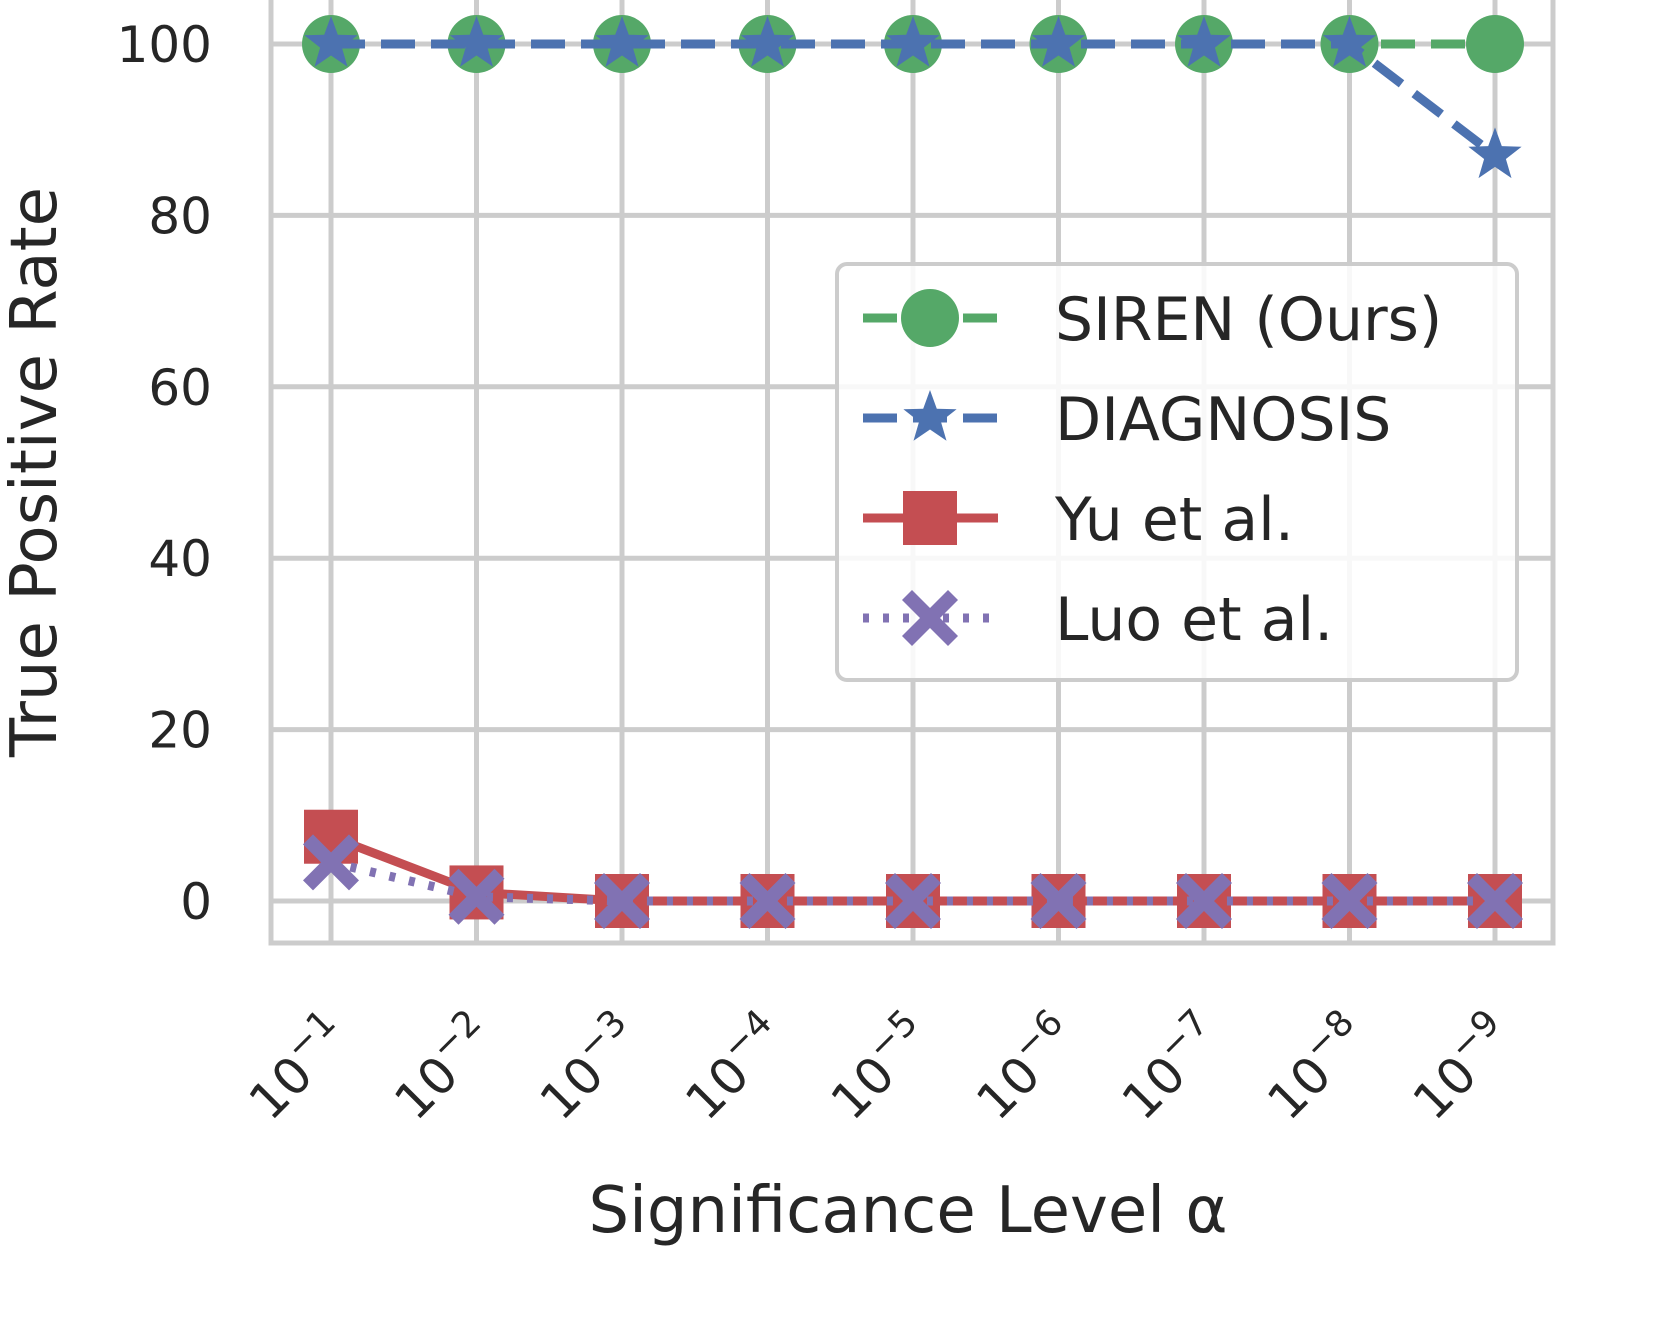  I want to click on y-tick-label: 0, so click(196, 902).